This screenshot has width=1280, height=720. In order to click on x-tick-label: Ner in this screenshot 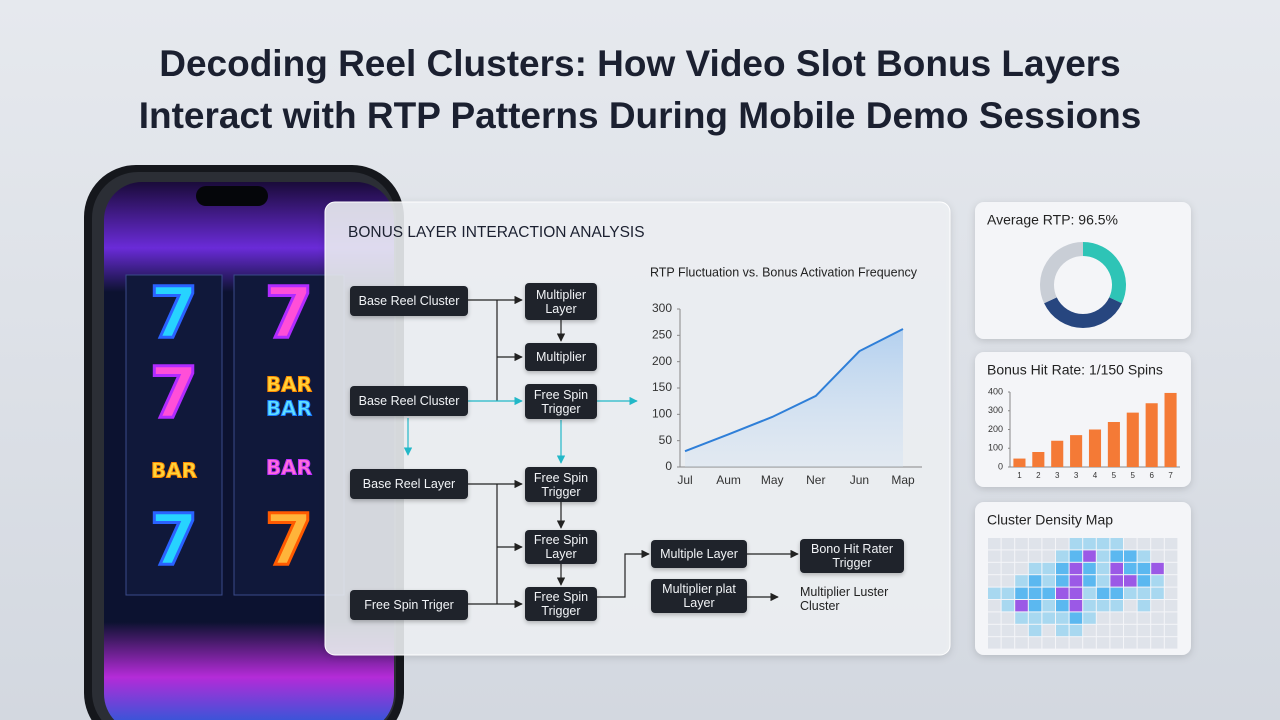, I will do `click(815, 480)`.